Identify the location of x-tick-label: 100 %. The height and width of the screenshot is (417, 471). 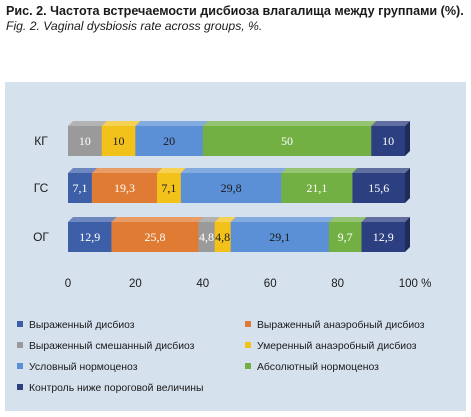
(415, 284).